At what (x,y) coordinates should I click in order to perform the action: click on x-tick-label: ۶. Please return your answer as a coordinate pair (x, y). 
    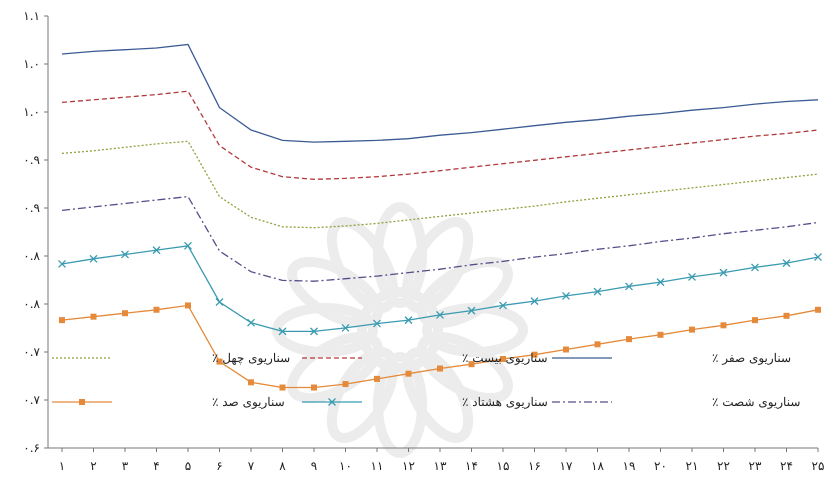
    Looking at the image, I should click on (219, 466).